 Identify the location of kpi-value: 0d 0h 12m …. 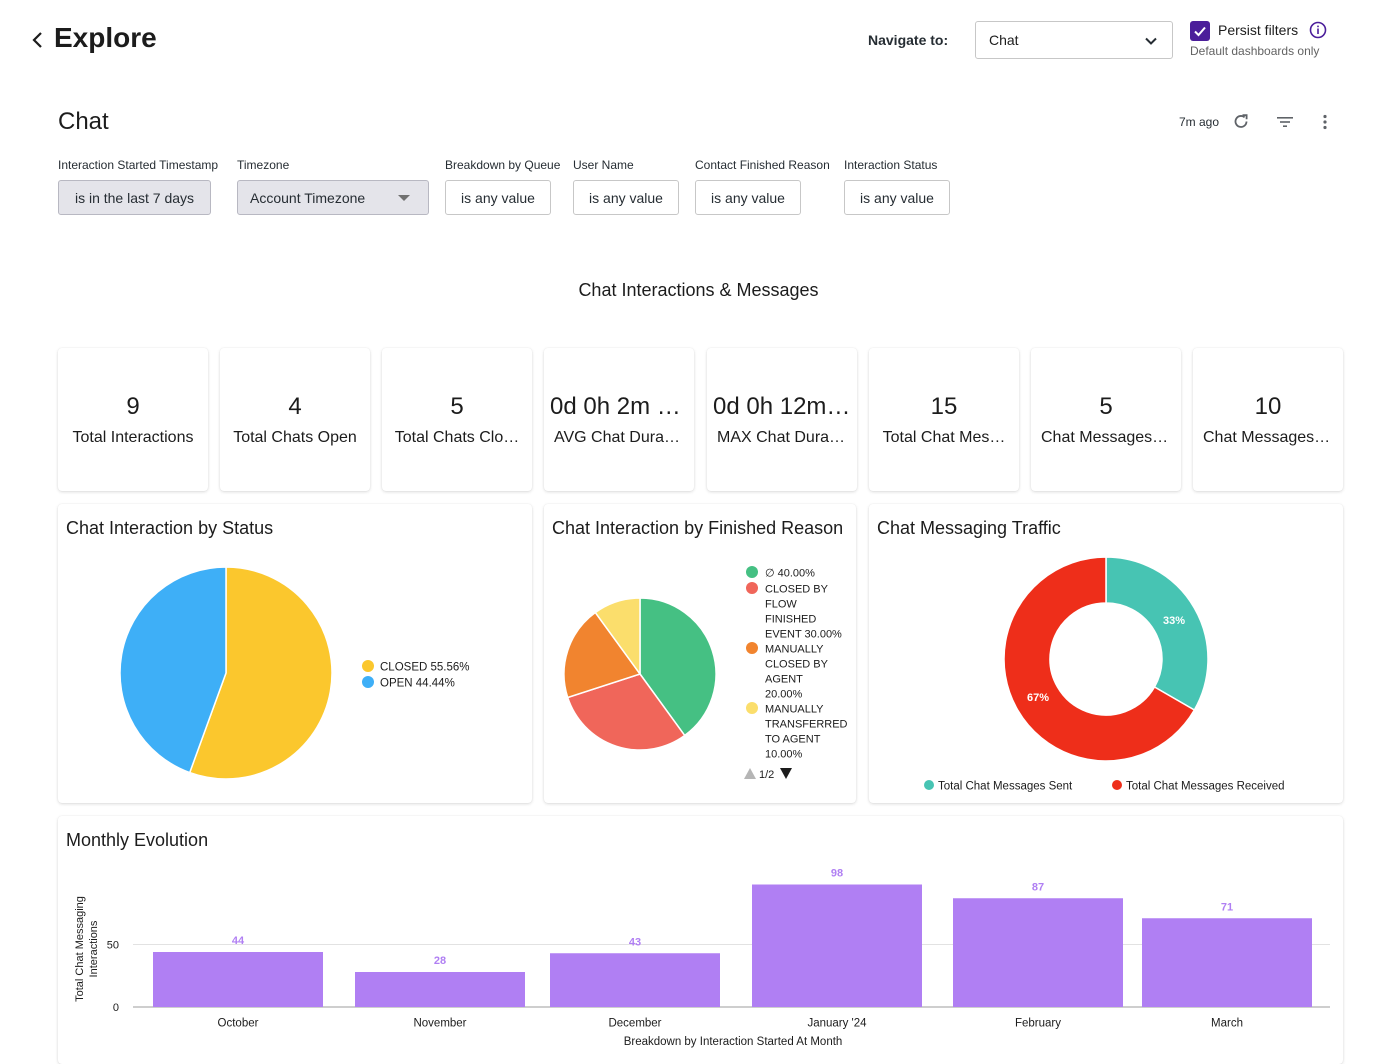
(785, 406).